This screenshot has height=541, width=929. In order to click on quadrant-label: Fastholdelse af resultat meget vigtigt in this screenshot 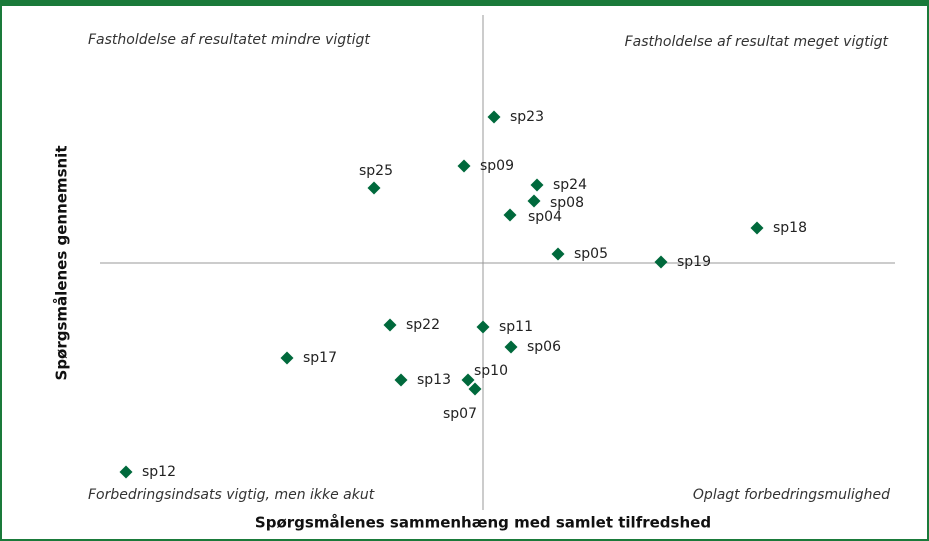, I will do `click(757, 42)`.